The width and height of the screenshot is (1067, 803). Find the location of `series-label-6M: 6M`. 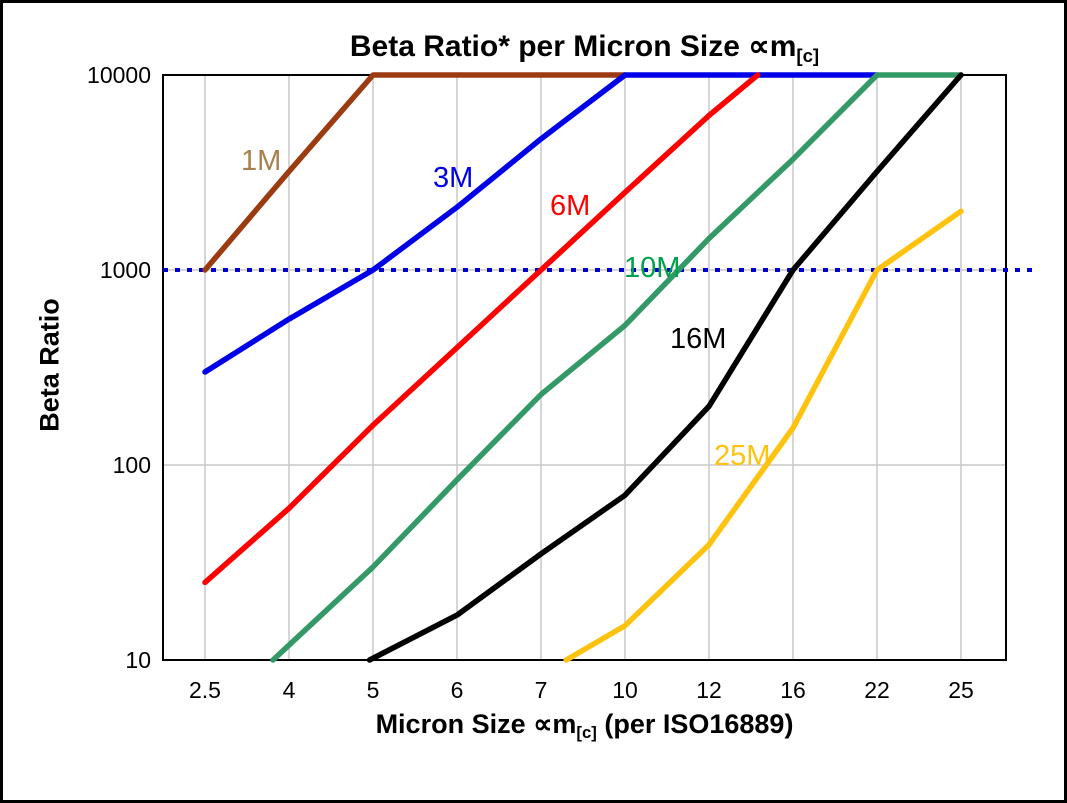

series-label-6M: 6M is located at coordinates (570, 206).